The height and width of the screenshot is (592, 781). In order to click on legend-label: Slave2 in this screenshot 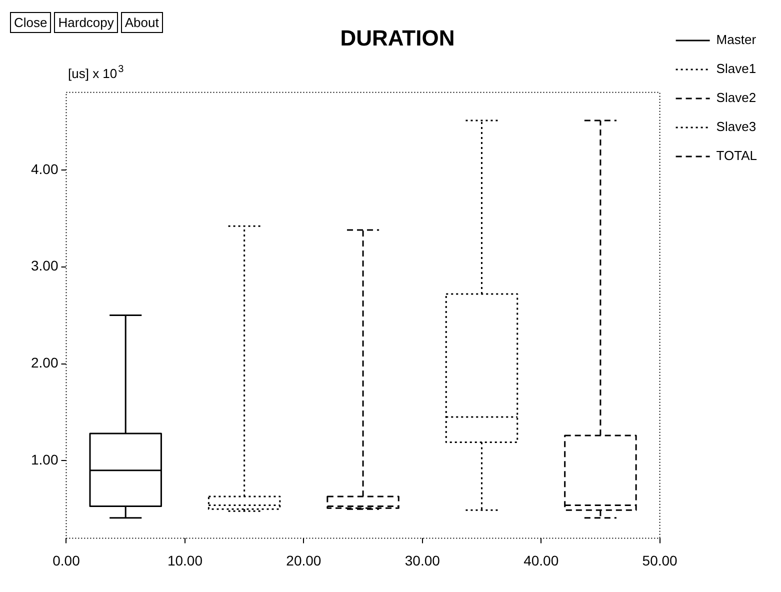, I will do `click(736, 98)`.